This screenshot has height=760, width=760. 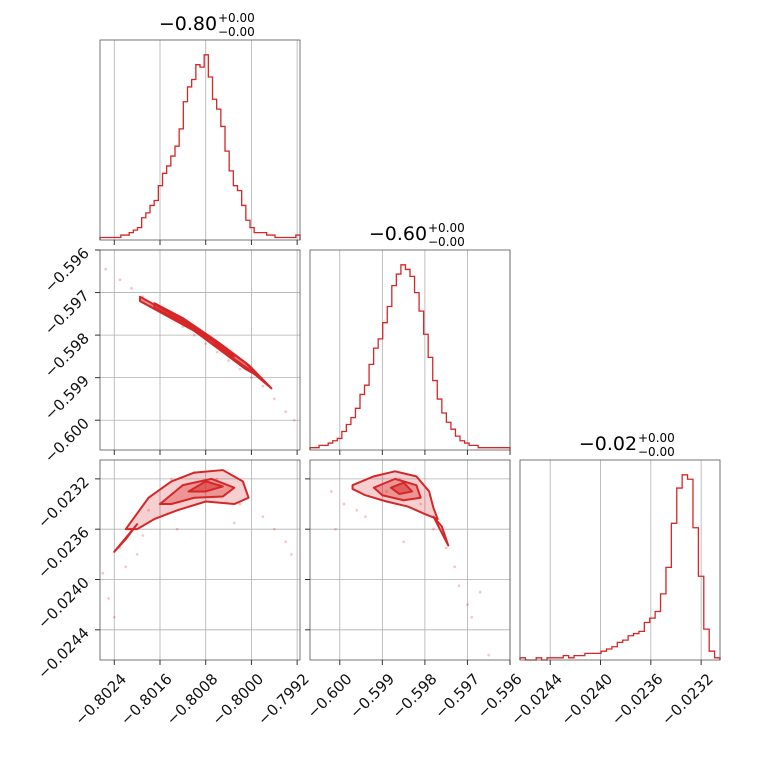 I want to click on y-tick-label: −0.597, so click(x=67, y=313).